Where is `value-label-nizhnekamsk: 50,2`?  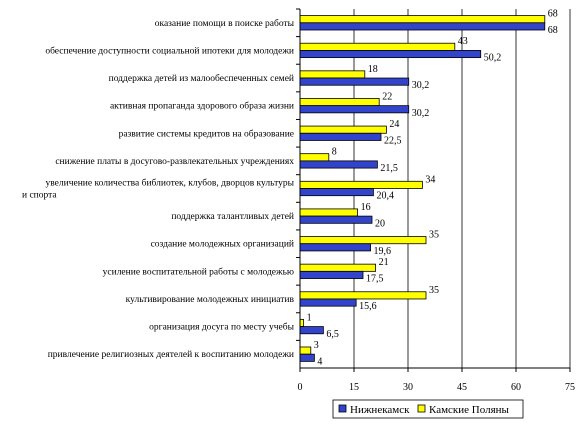
value-label-nizhnekamsk: 50,2 is located at coordinates (493, 58).